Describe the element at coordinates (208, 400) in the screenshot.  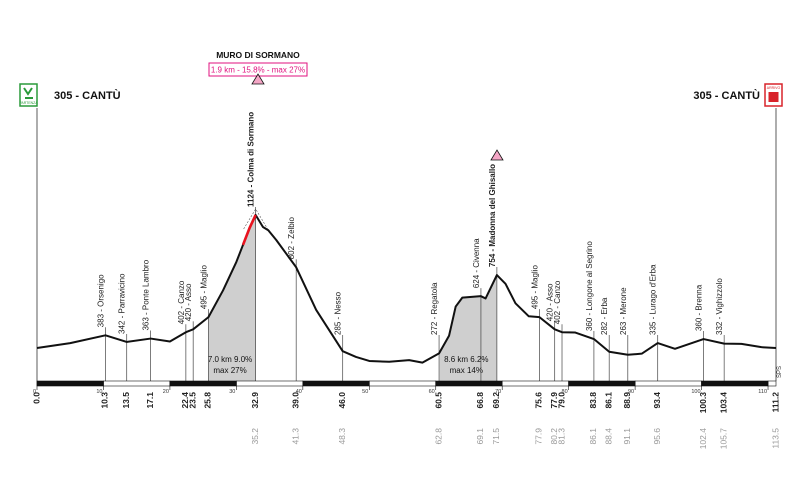
I see `km-label: 25.8` at that location.